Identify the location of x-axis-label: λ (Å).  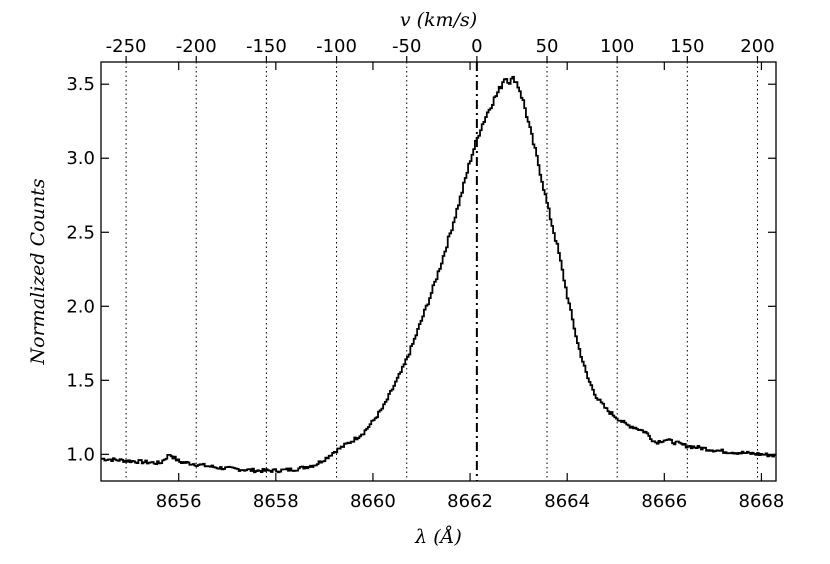
(438, 537).